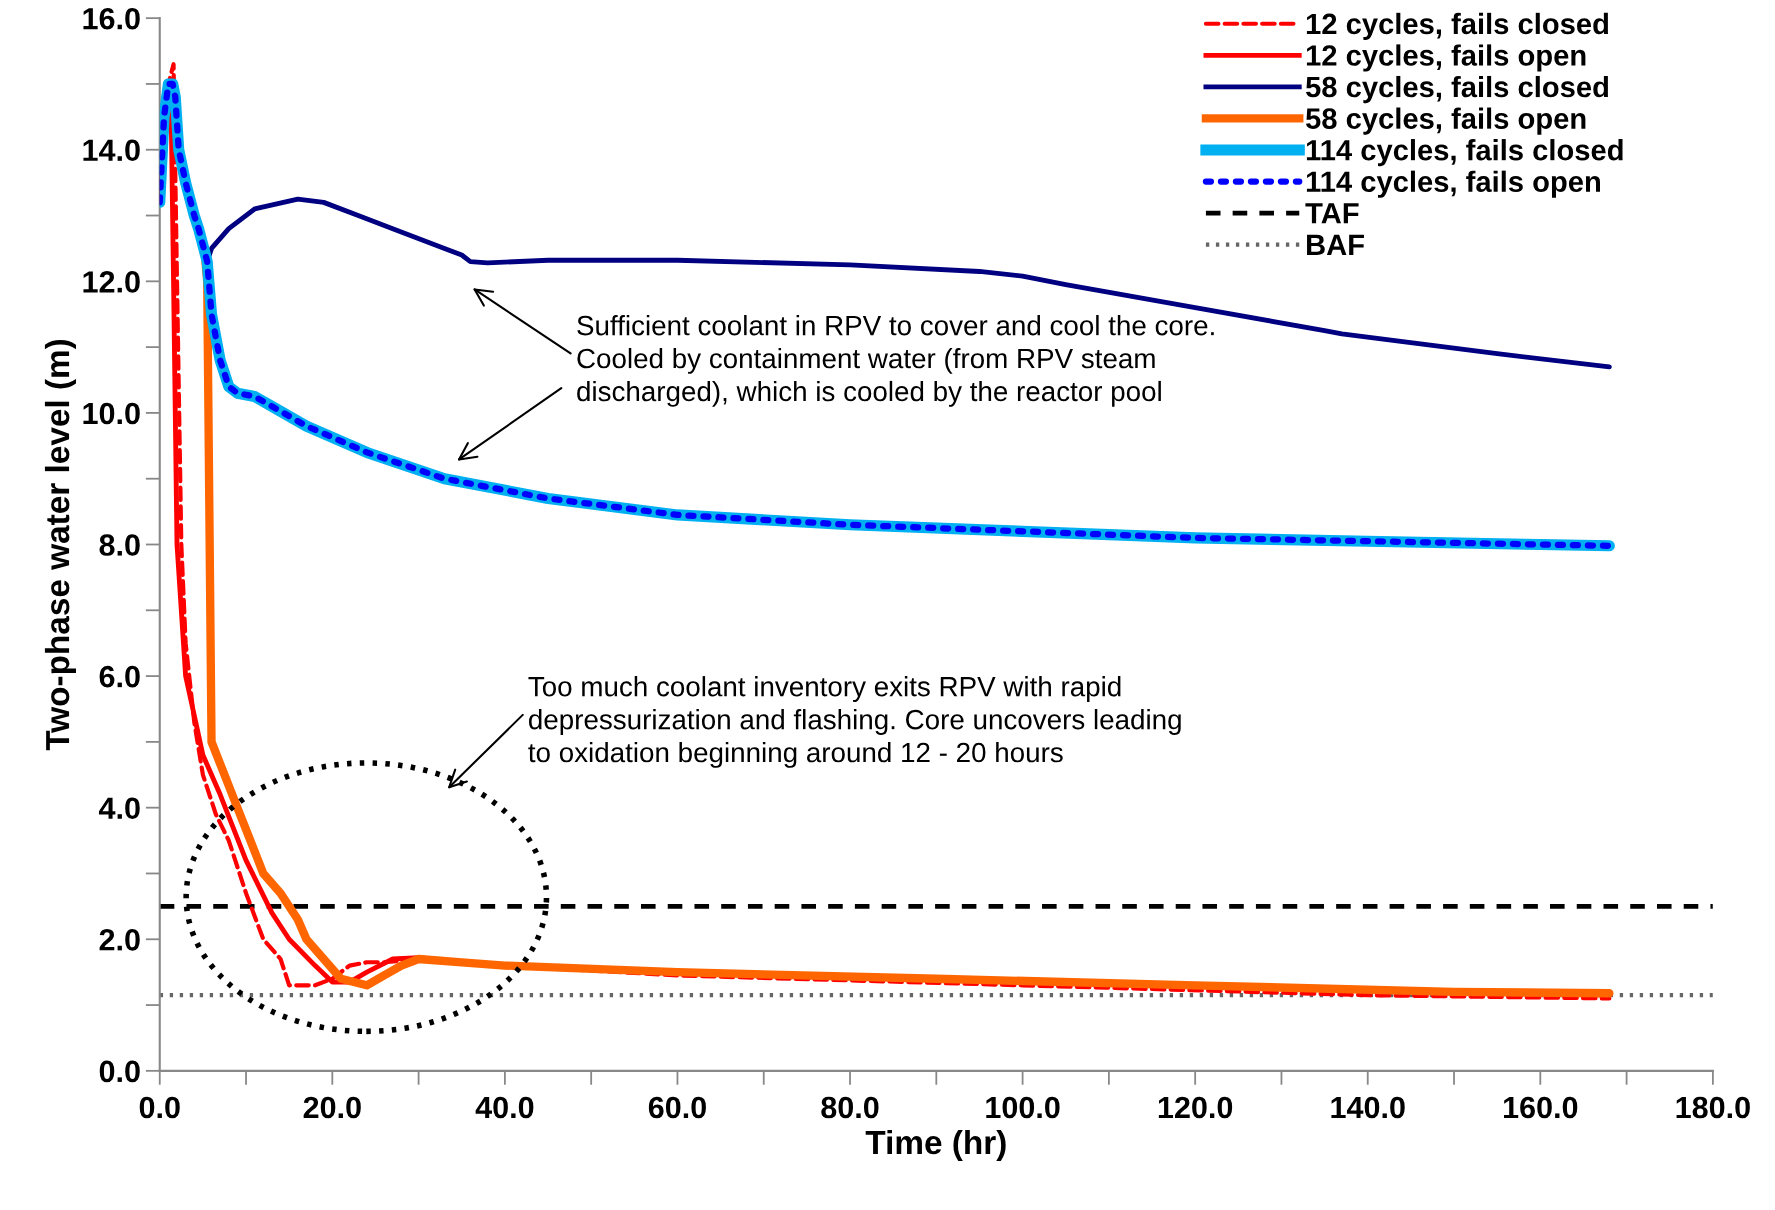 The image size is (1775, 1210). Describe the element at coordinates (119, 808) in the screenshot. I see `y-tick-label: 4.0` at that location.